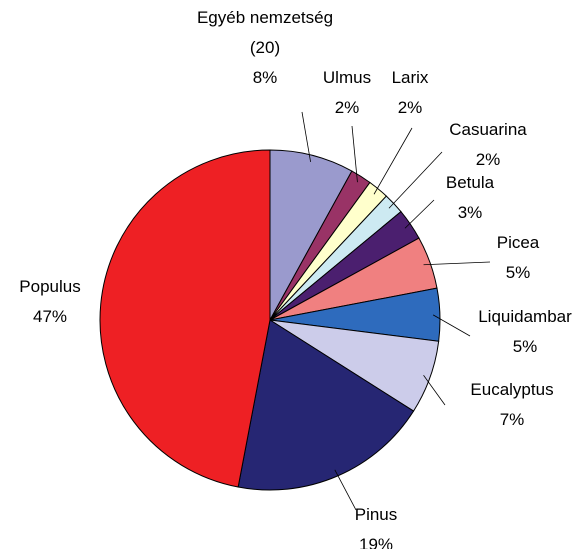  Describe the element at coordinates (470, 182) in the screenshot. I see `category-label: Betula` at that location.